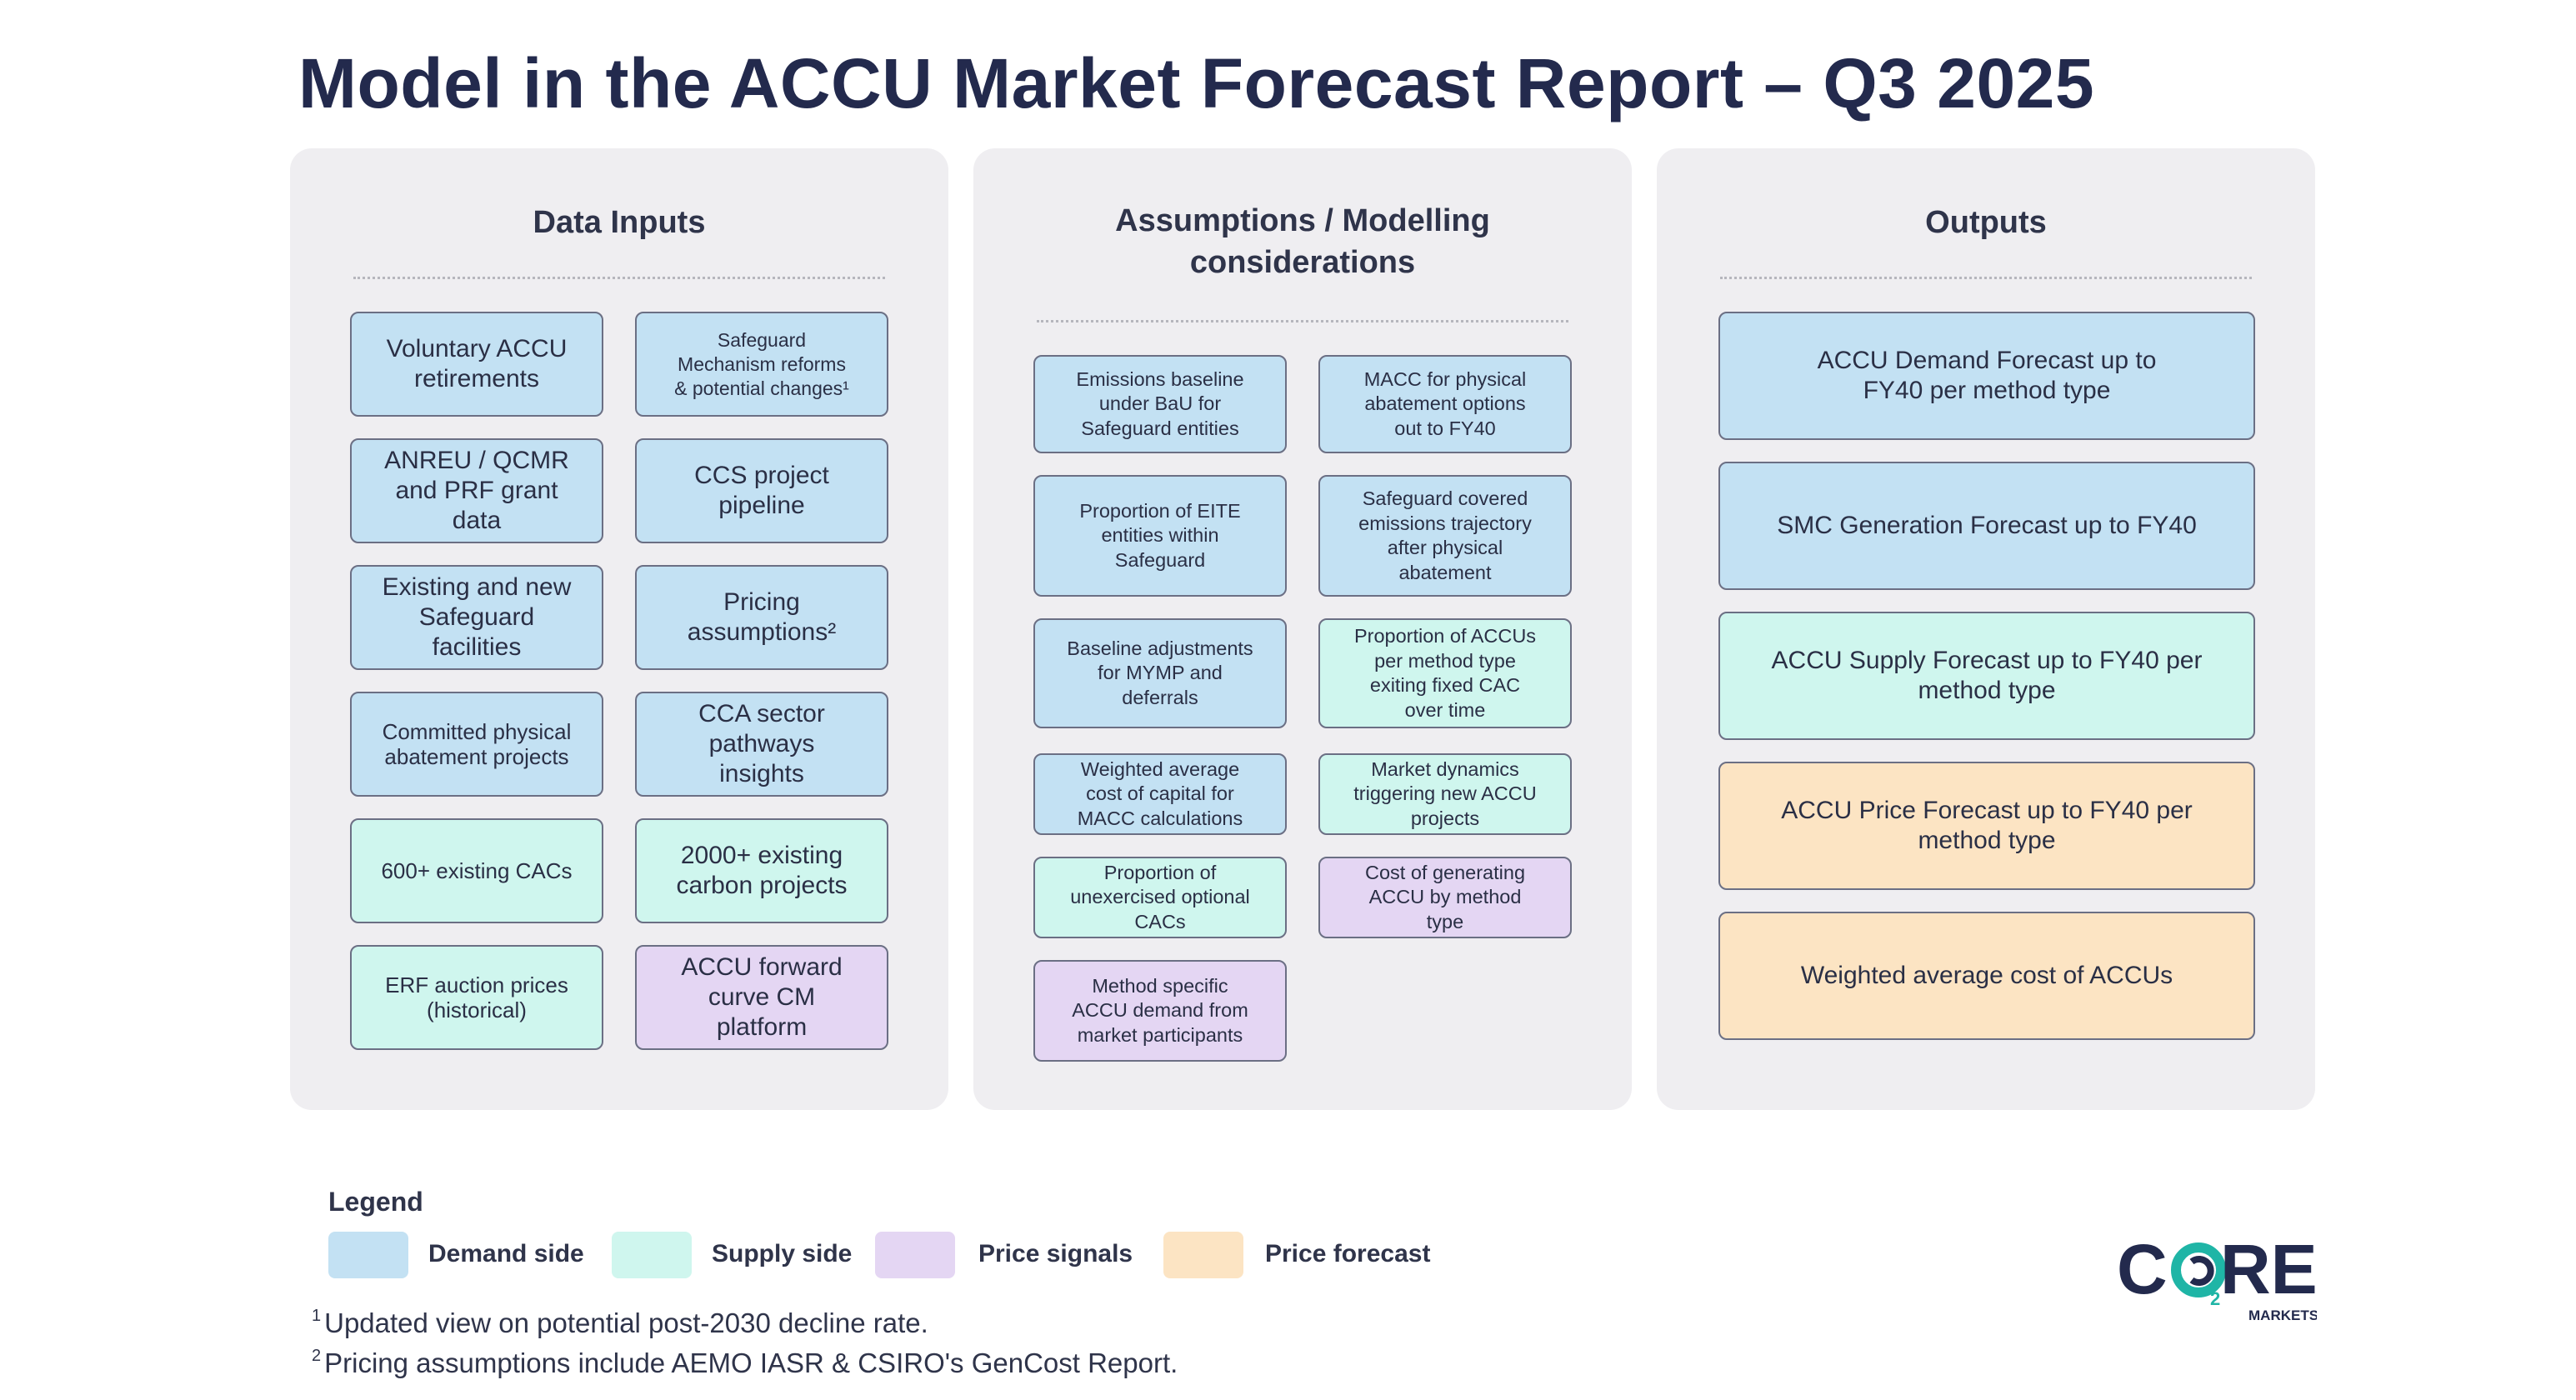 This screenshot has height=1400, width=2576. I want to click on outputs-title: Outputs, so click(1986, 222).